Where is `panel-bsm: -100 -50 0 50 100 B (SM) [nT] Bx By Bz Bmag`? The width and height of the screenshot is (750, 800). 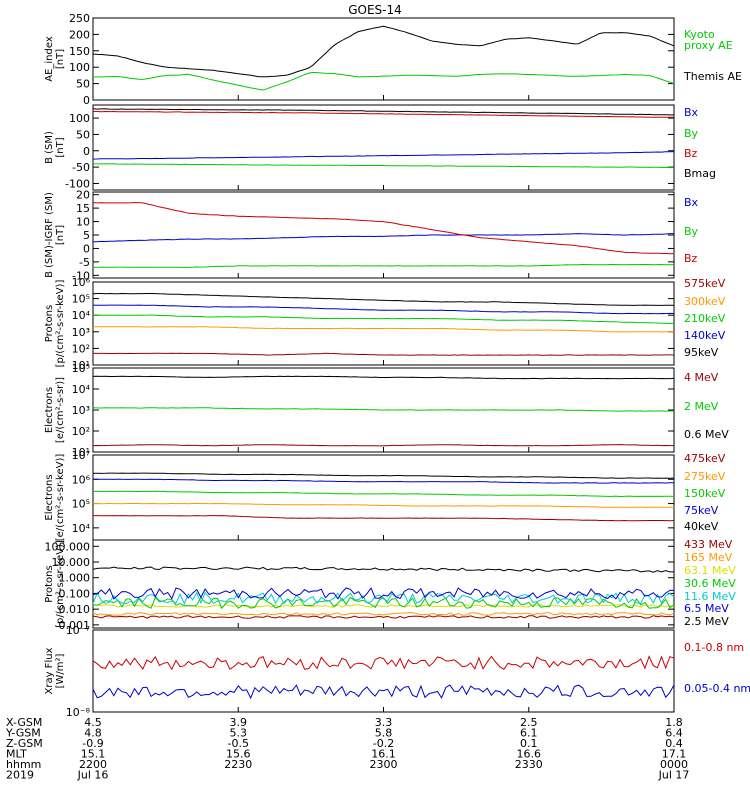
panel-bsm: -100 -50 0 50 100 B (SM) [nT] Bx By Bz Bmag is located at coordinates (380, 147).